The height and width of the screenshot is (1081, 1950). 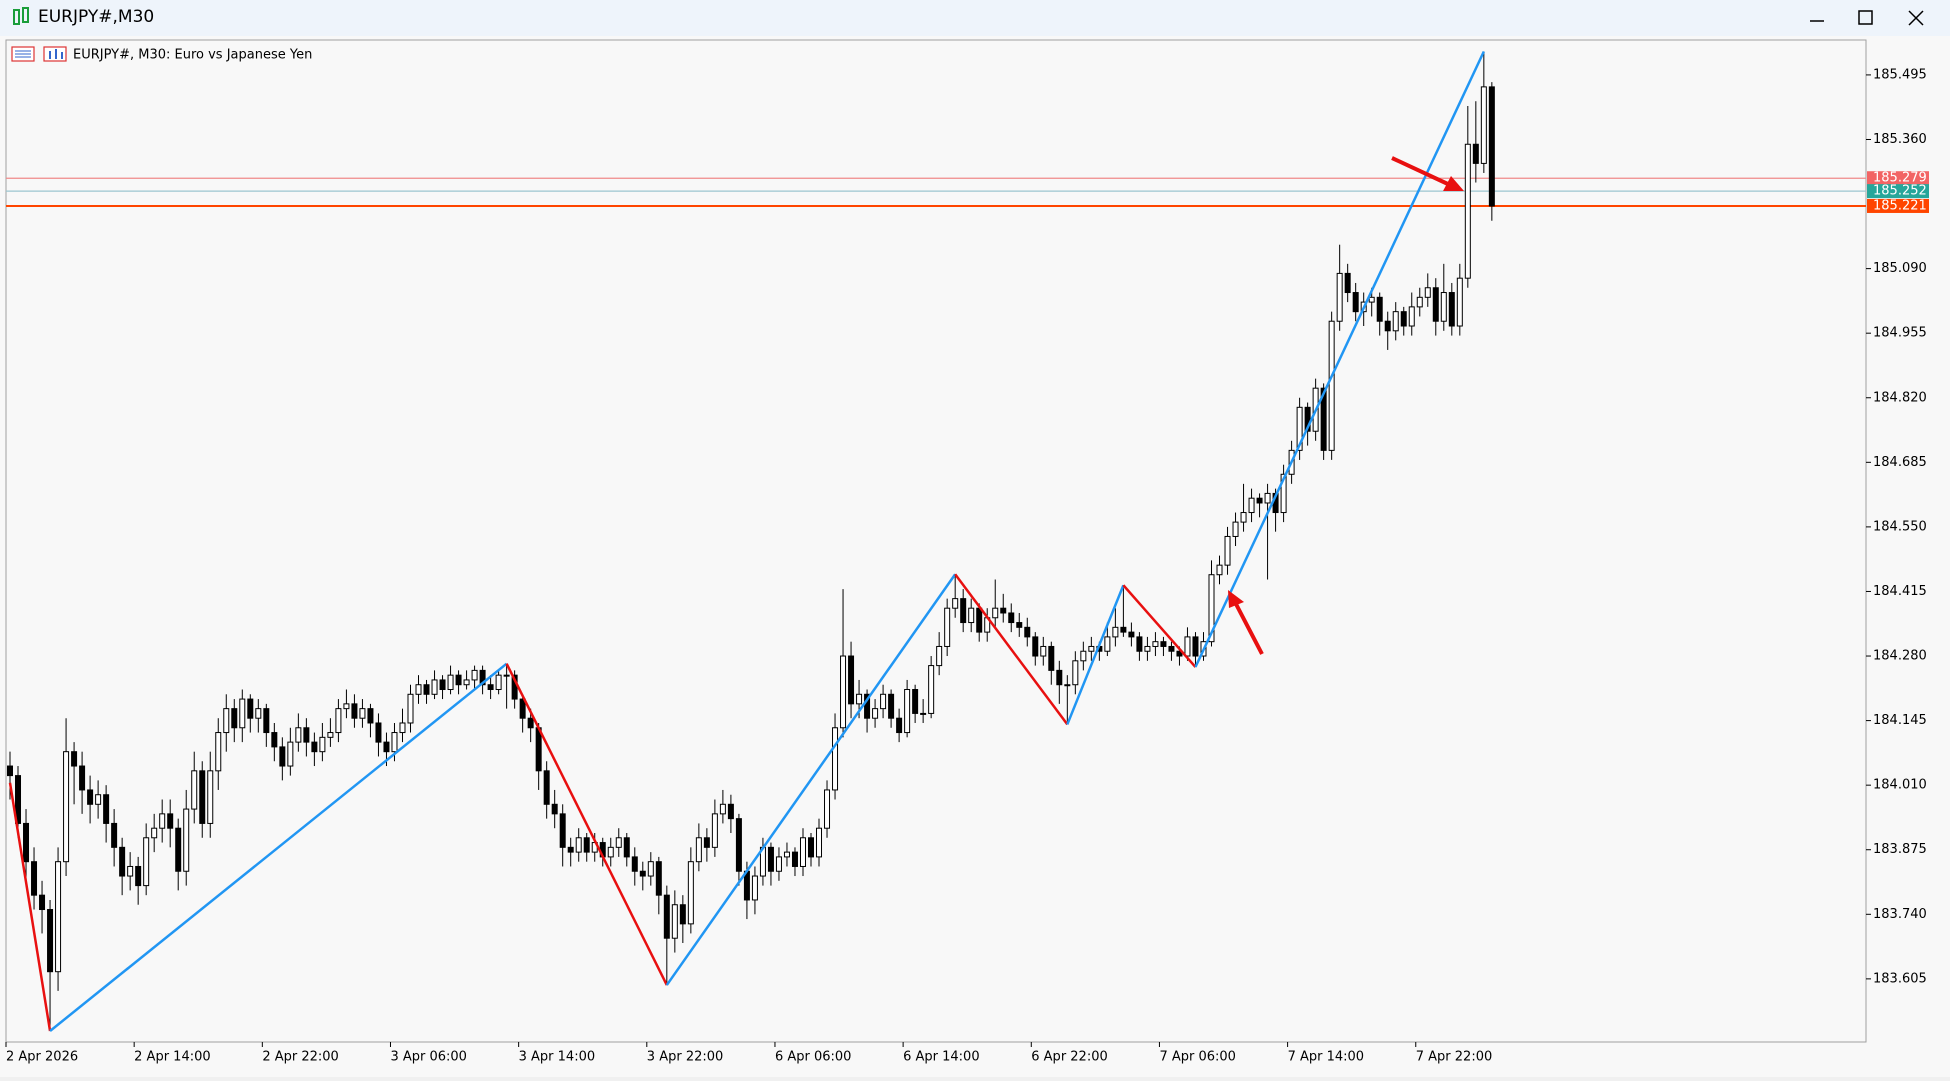 What do you see at coordinates (1900, 139) in the screenshot?
I see `y-tick-label: 185.360` at bounding box center [1900, 139].